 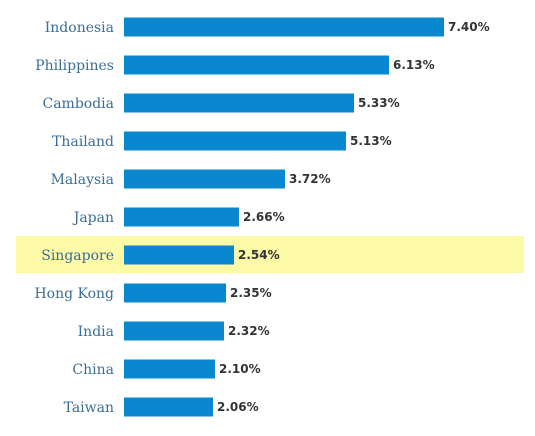 I want to click on category-label-india: India, so click(x=96, y=332).